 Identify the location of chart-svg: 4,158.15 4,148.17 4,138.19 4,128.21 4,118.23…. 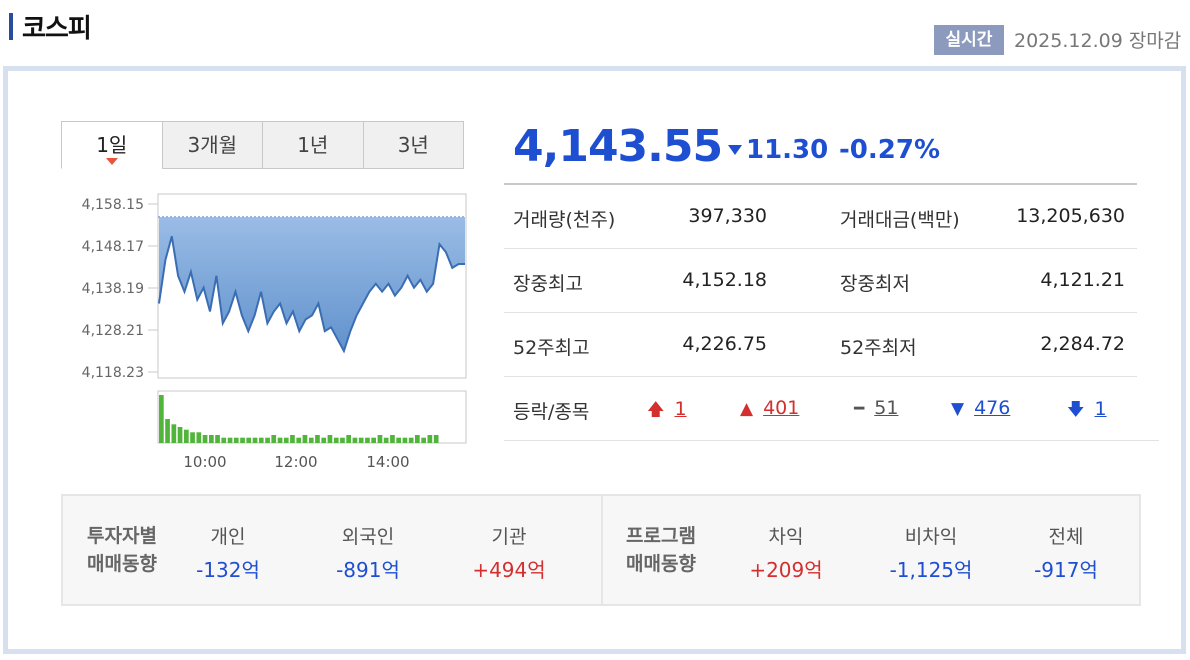
(274, 332).